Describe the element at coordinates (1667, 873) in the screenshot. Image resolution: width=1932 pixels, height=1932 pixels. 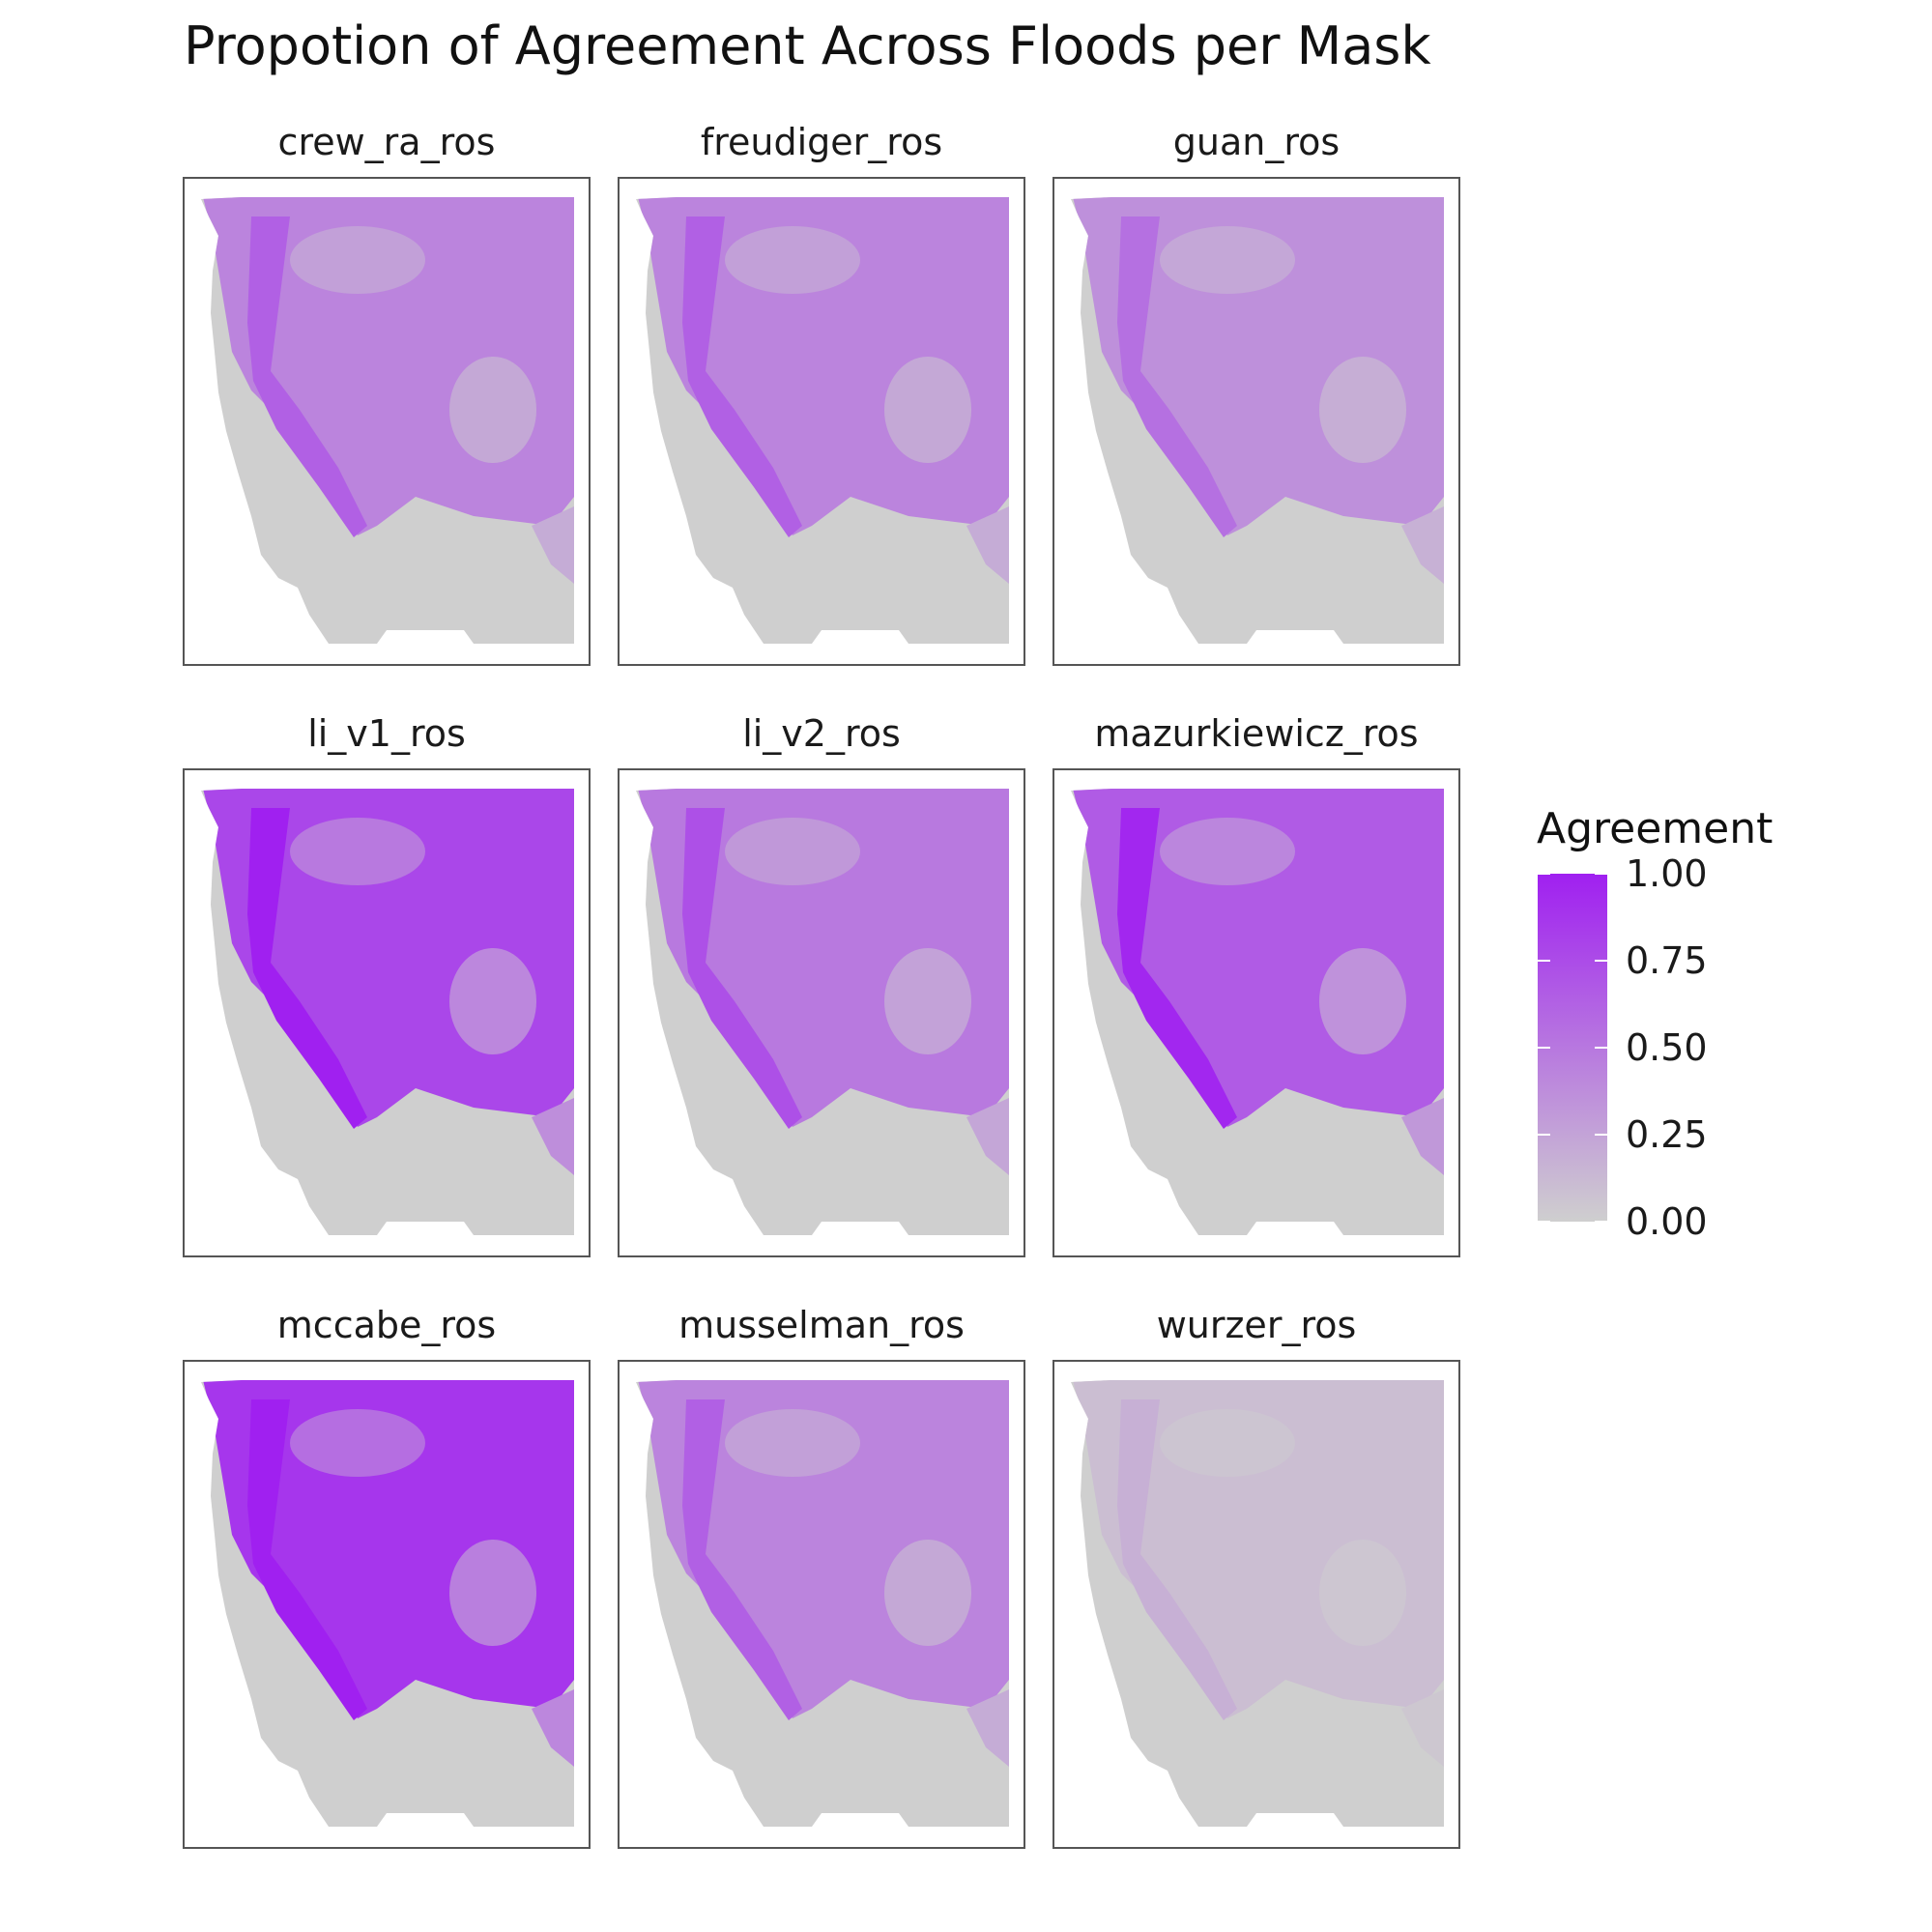
I see `legend-tick-label: 1.00` at that location.